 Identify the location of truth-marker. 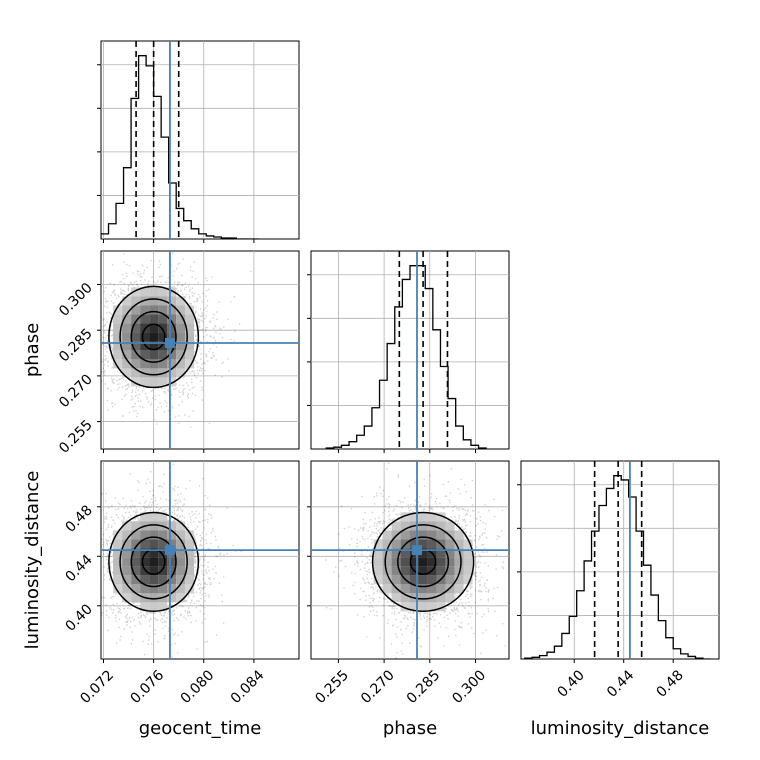
(169, 550).